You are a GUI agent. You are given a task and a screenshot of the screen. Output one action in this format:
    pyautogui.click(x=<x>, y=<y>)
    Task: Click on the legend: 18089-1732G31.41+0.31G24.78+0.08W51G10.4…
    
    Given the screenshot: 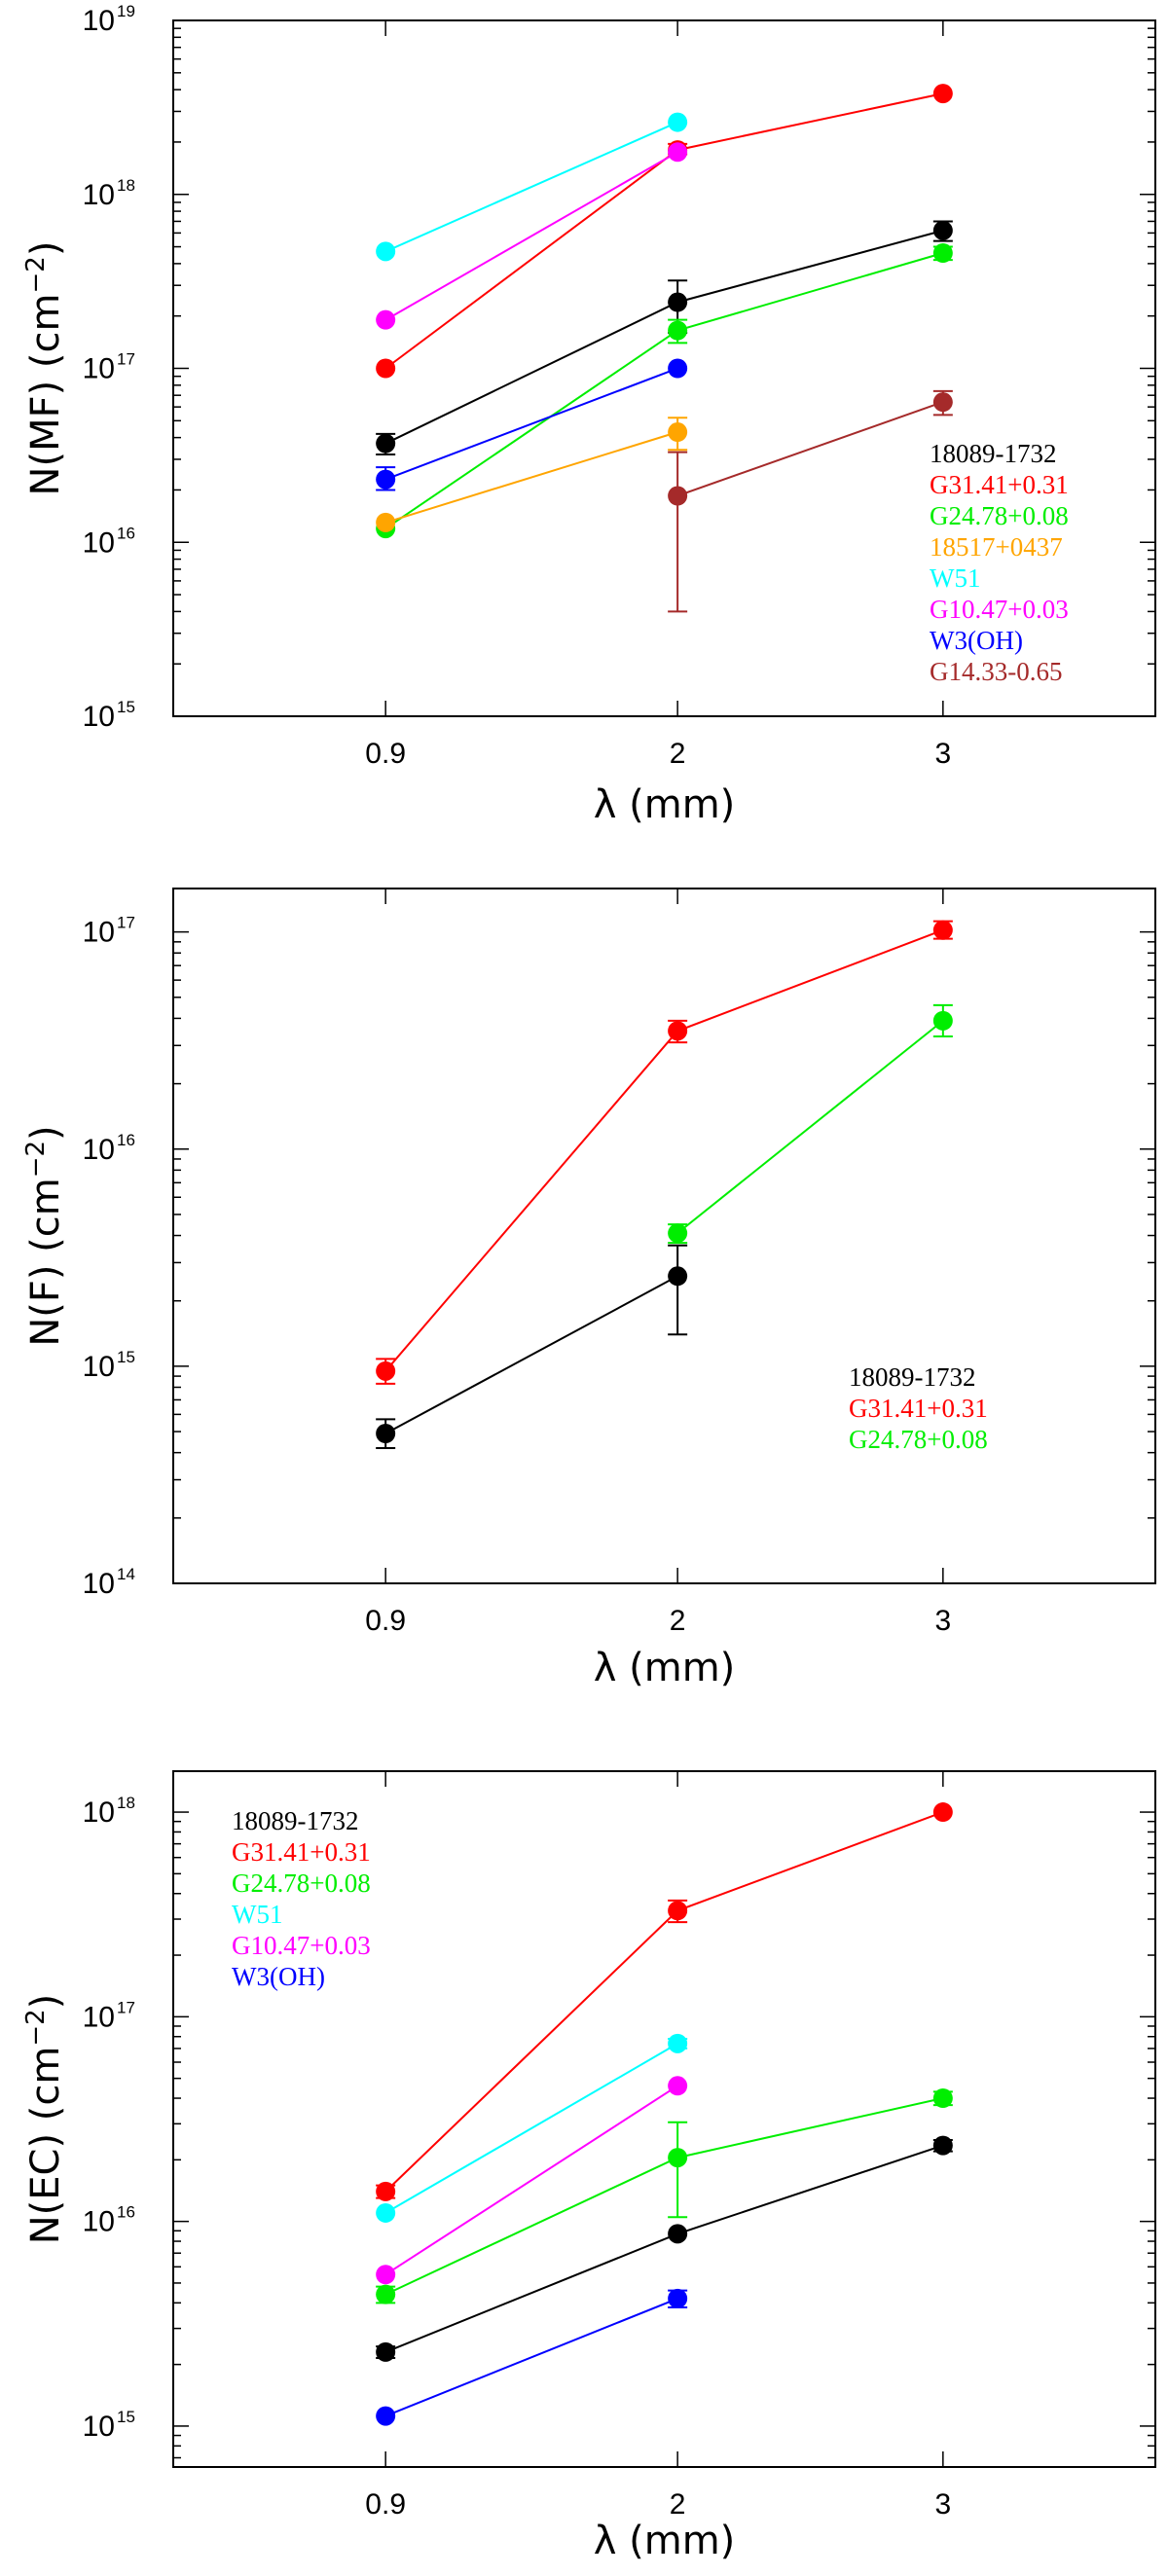 What is the action you would take?
    pyautogui.click(x=302, y=1898)
    